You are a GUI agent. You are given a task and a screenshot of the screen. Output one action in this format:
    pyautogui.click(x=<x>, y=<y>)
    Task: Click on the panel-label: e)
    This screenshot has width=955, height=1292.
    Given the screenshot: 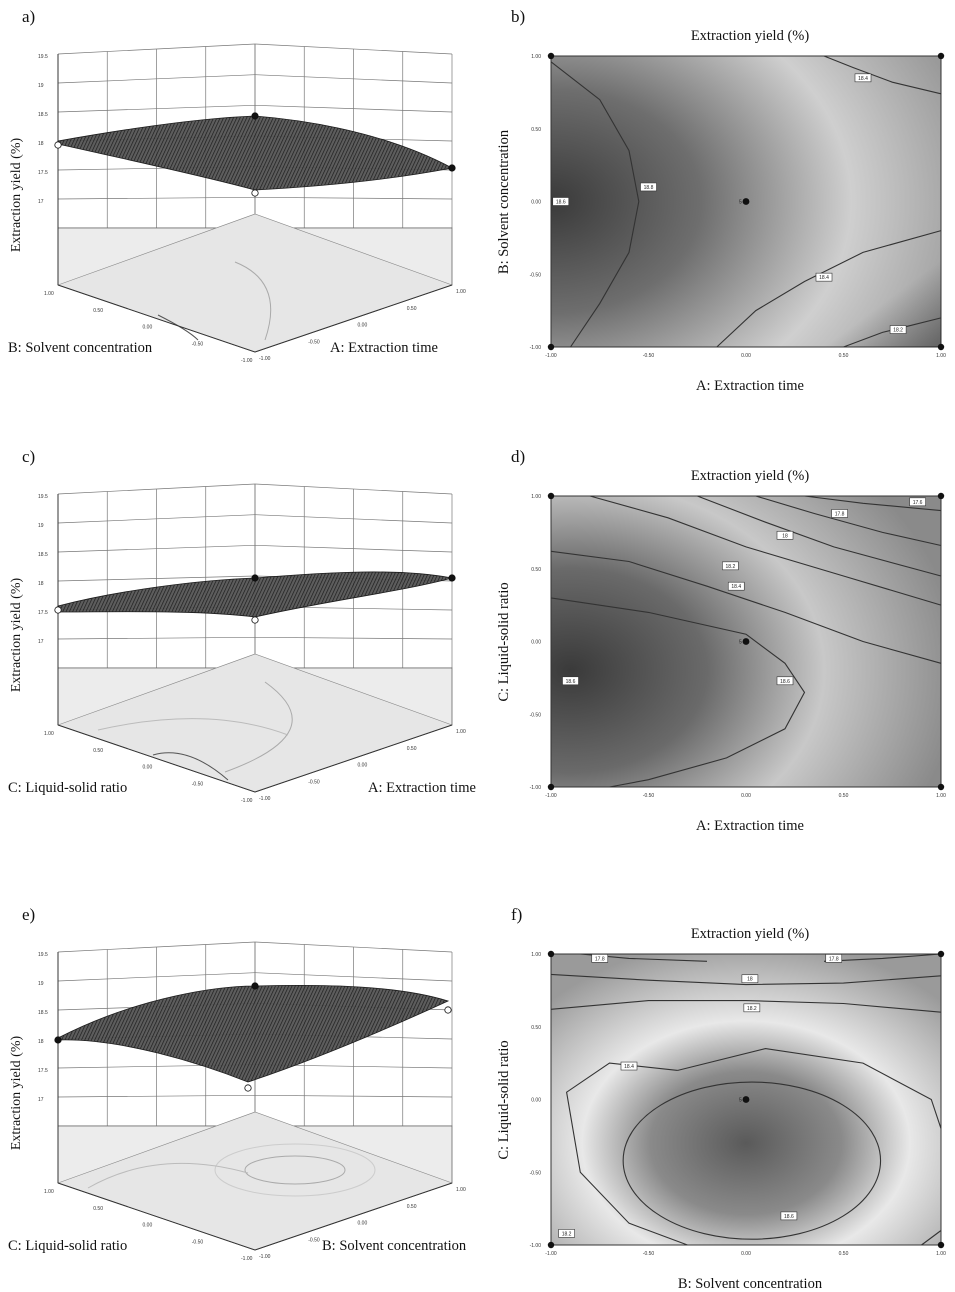 What is the action you would take?
    pyautogui.click(x=28, y=914)
    